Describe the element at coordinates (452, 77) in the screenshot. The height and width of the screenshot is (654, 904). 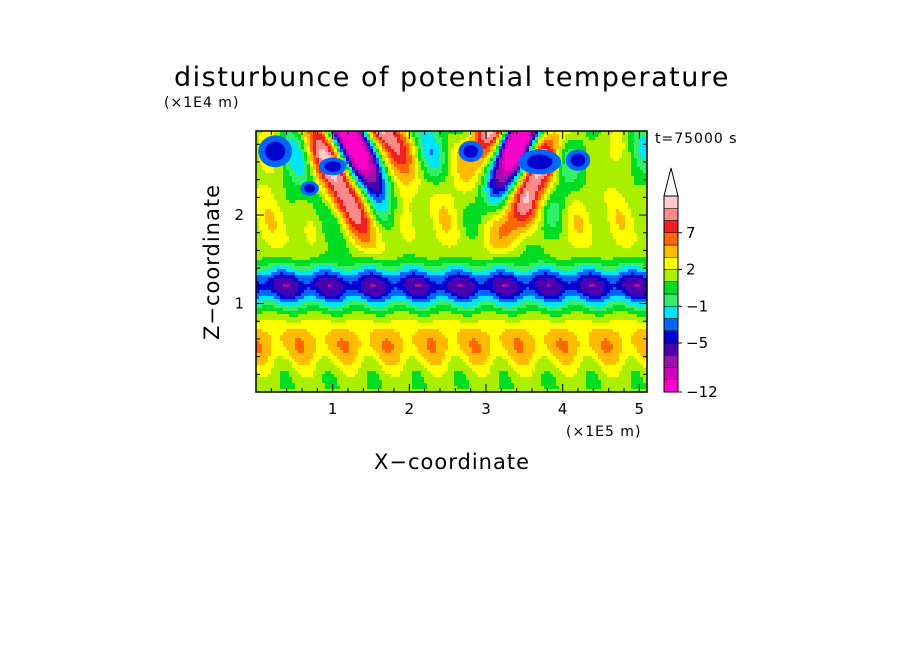
I see `chart-title: disturbunce of potential temperature` at that location.